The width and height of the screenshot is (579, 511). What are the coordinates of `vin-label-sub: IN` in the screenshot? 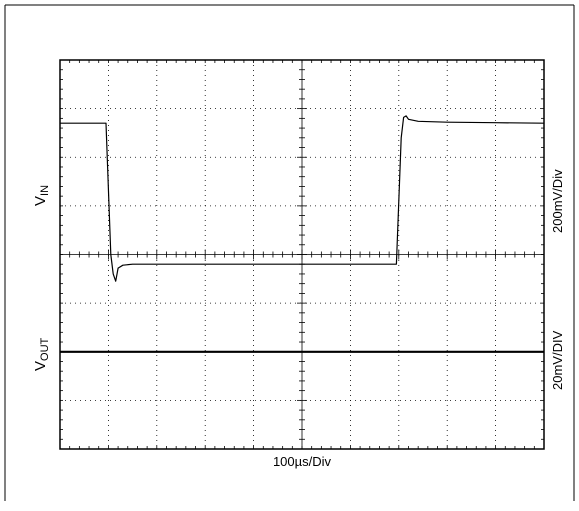 It's located at (45, 190).